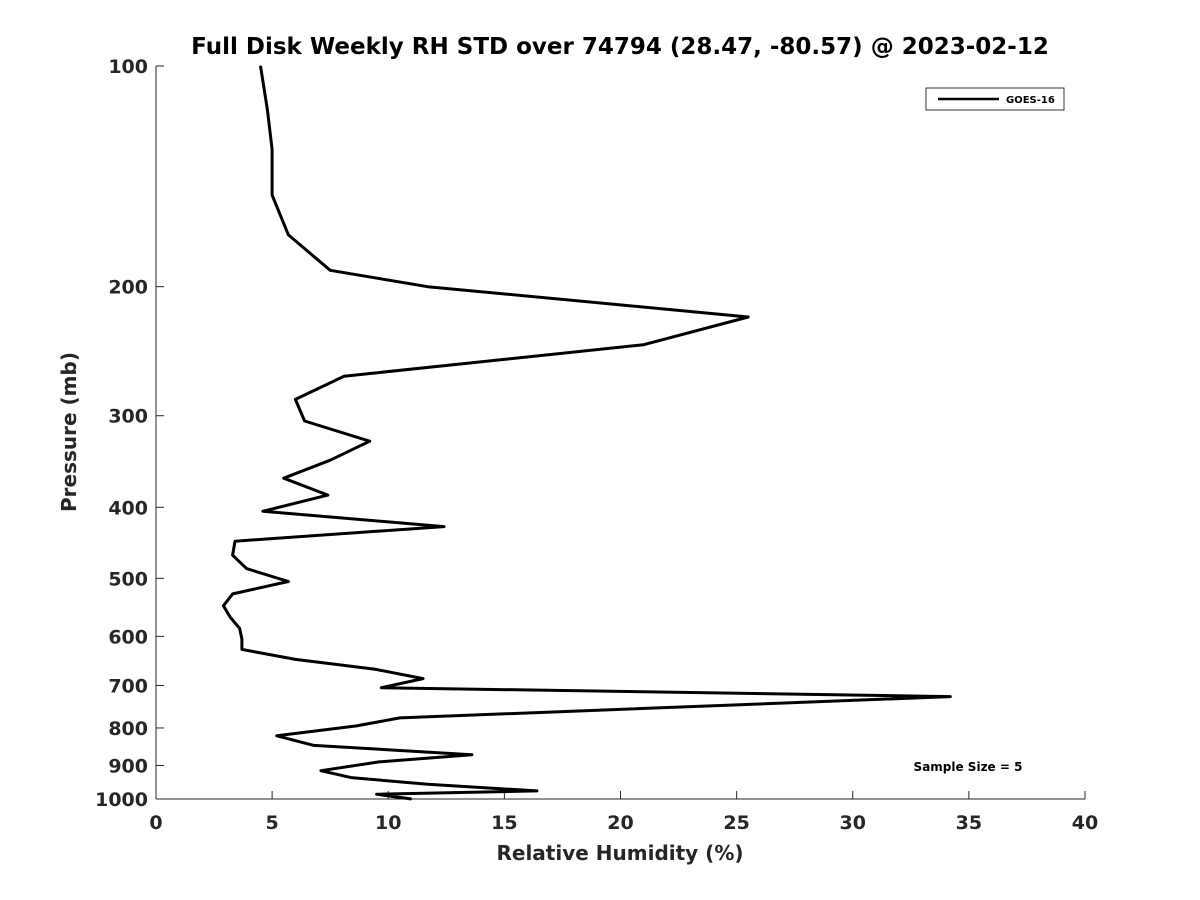  I want to click on x-tick-label: 20, so click(620, 823).